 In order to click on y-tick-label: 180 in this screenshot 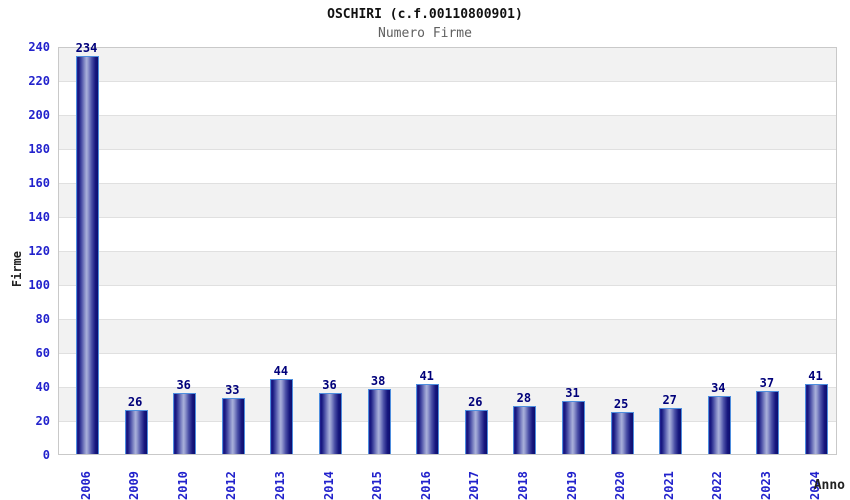, I will do `click(39, 149)`.